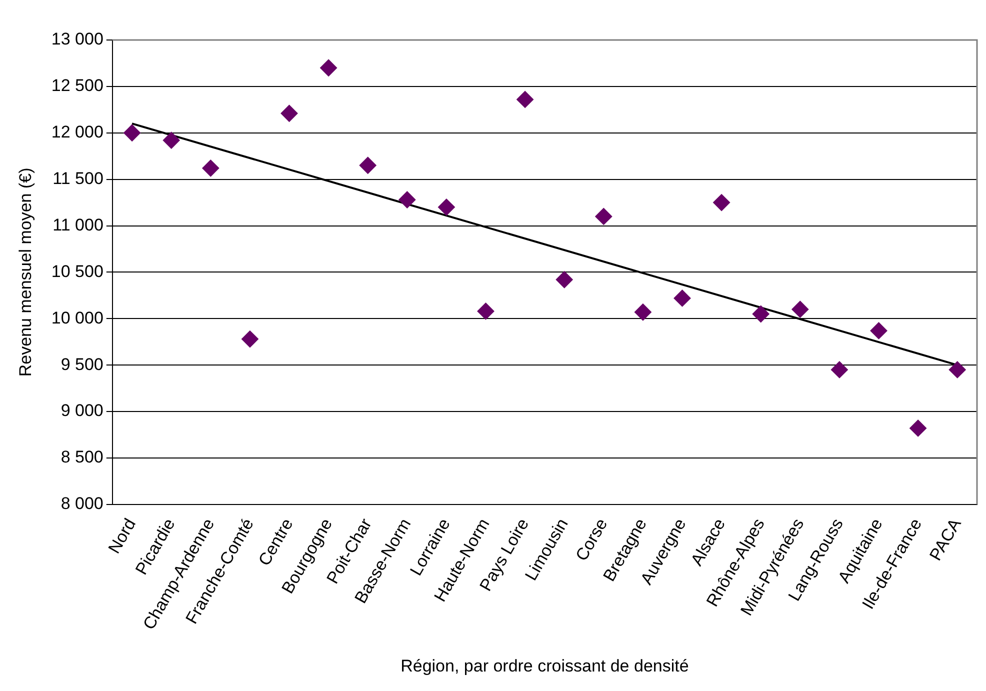 The width and height of the screenshot is (986, 691). Describe the element at coordinates (544, 666) in the screenshot. I see `x-axis-title: Région, par ordre croissant de densité` at that location.